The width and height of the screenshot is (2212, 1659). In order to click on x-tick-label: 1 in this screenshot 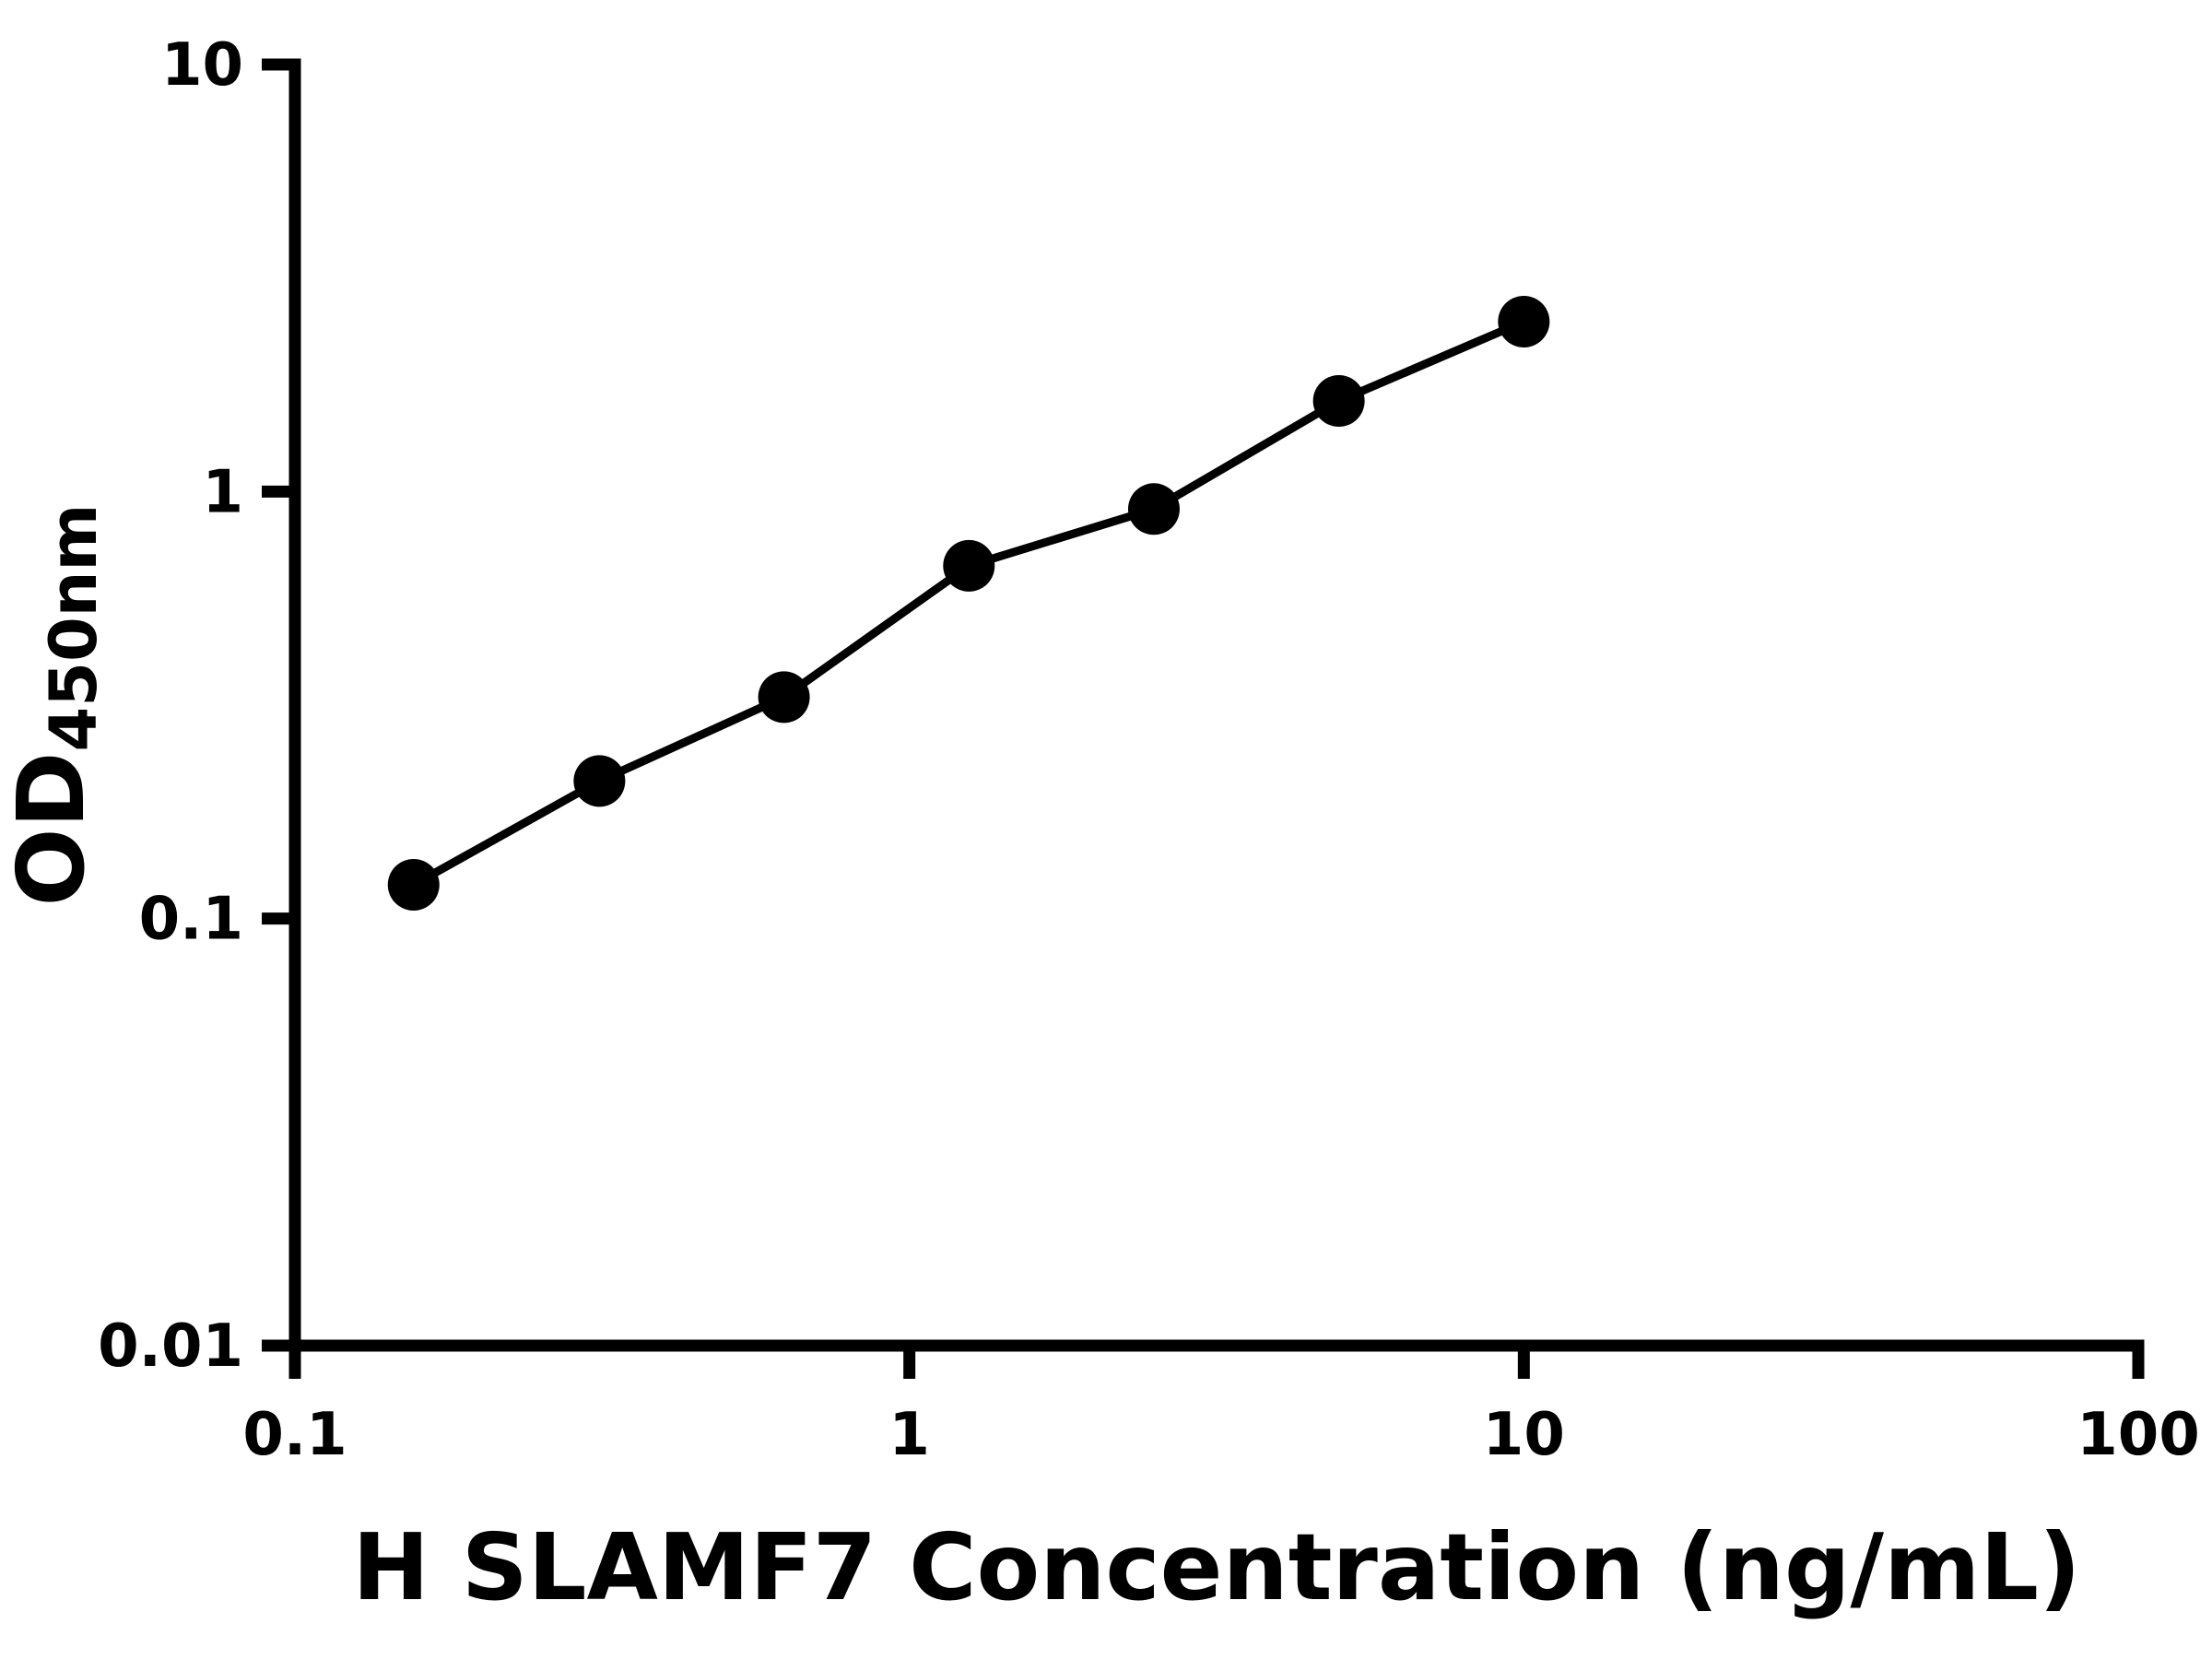, I will do `click(909, 1435)`.